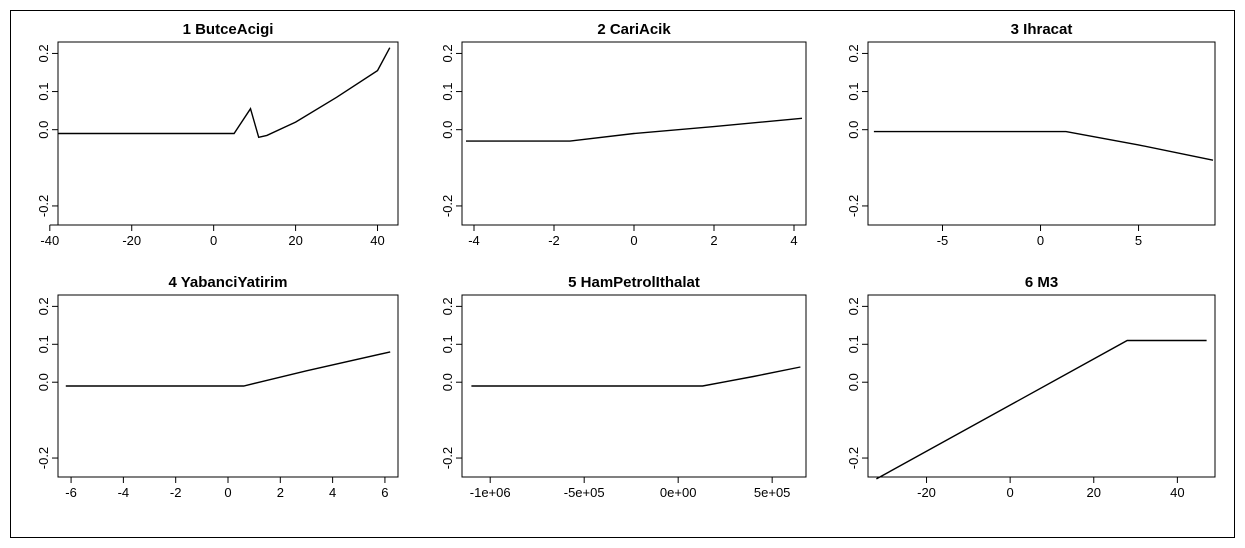  I want to click on panel-title: 1 ButceAcigi, so click(228, 29).